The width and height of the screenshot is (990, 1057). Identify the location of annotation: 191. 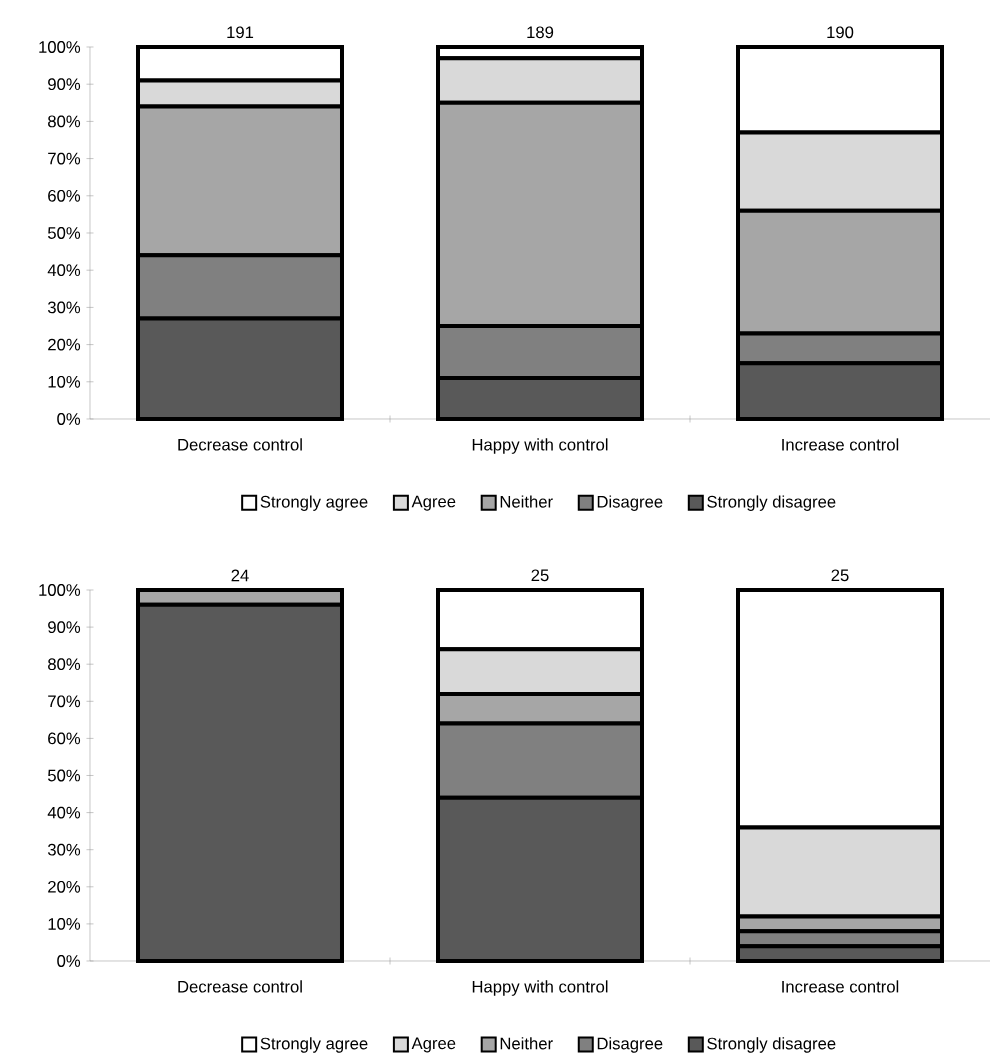
(240, 32).